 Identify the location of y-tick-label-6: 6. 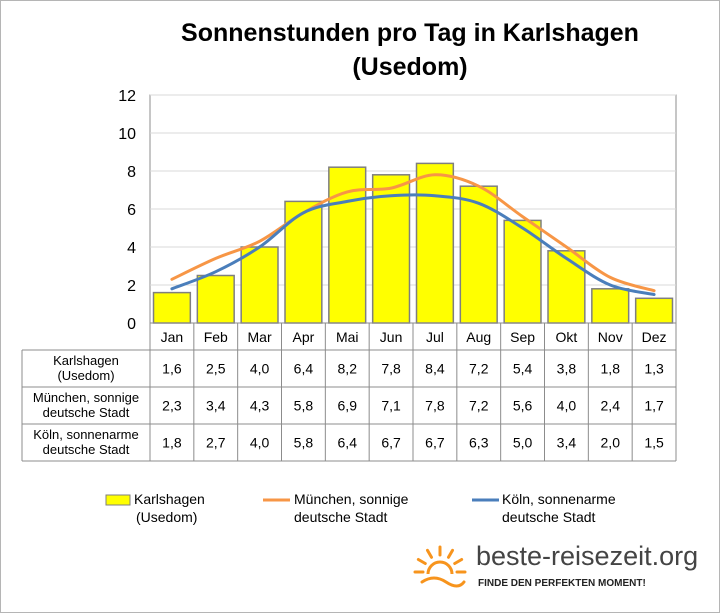
(131, 210).